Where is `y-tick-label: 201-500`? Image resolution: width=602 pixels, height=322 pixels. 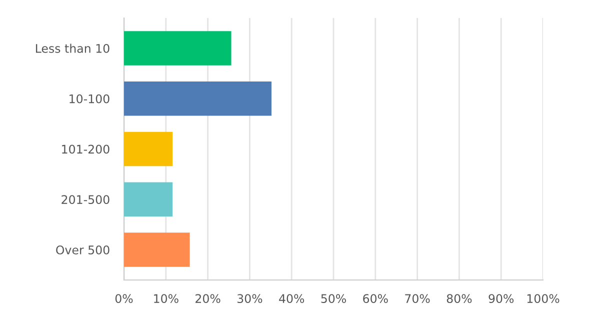
y-tick-label: 201-500 is located at coordinates (86, 199).